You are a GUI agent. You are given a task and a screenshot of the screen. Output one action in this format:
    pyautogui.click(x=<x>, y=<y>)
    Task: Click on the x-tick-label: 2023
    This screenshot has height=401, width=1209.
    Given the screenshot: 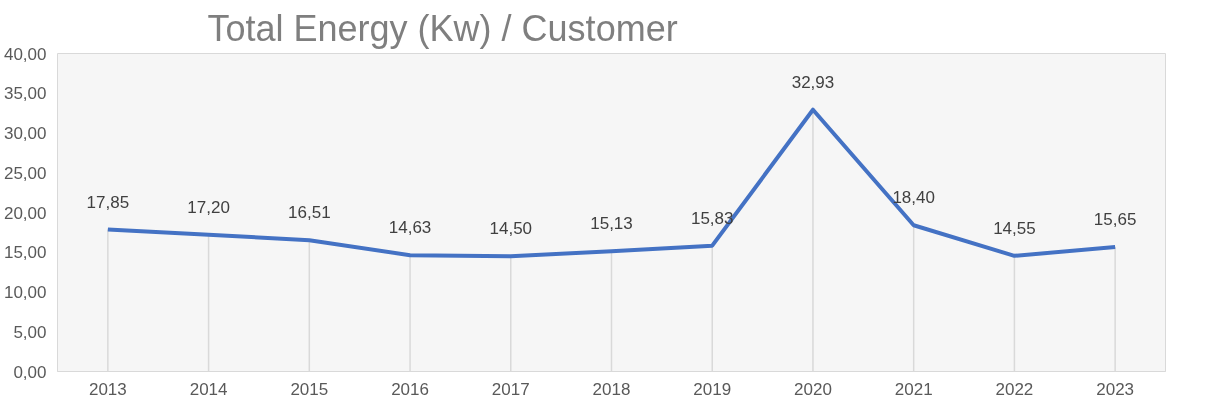 What is the action you would take?
    pyautogui.click(x=1115, y=389)
    